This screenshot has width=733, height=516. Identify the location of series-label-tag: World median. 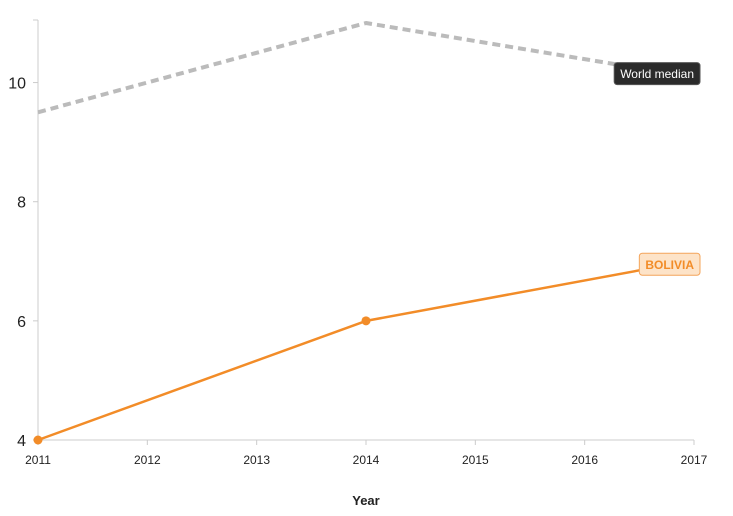
(657, 74).